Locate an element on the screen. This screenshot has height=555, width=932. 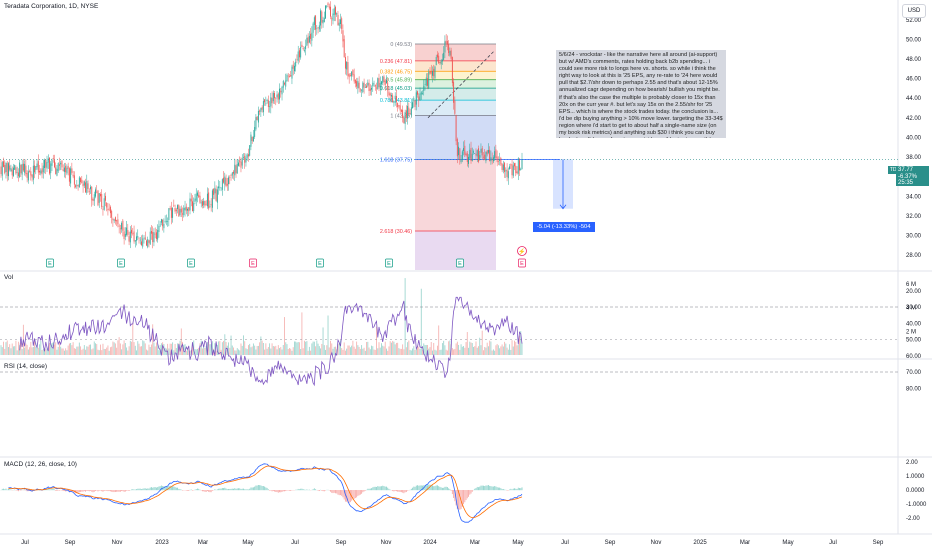
price-tick-label: 38.00 is located at coordinates (914, 158).